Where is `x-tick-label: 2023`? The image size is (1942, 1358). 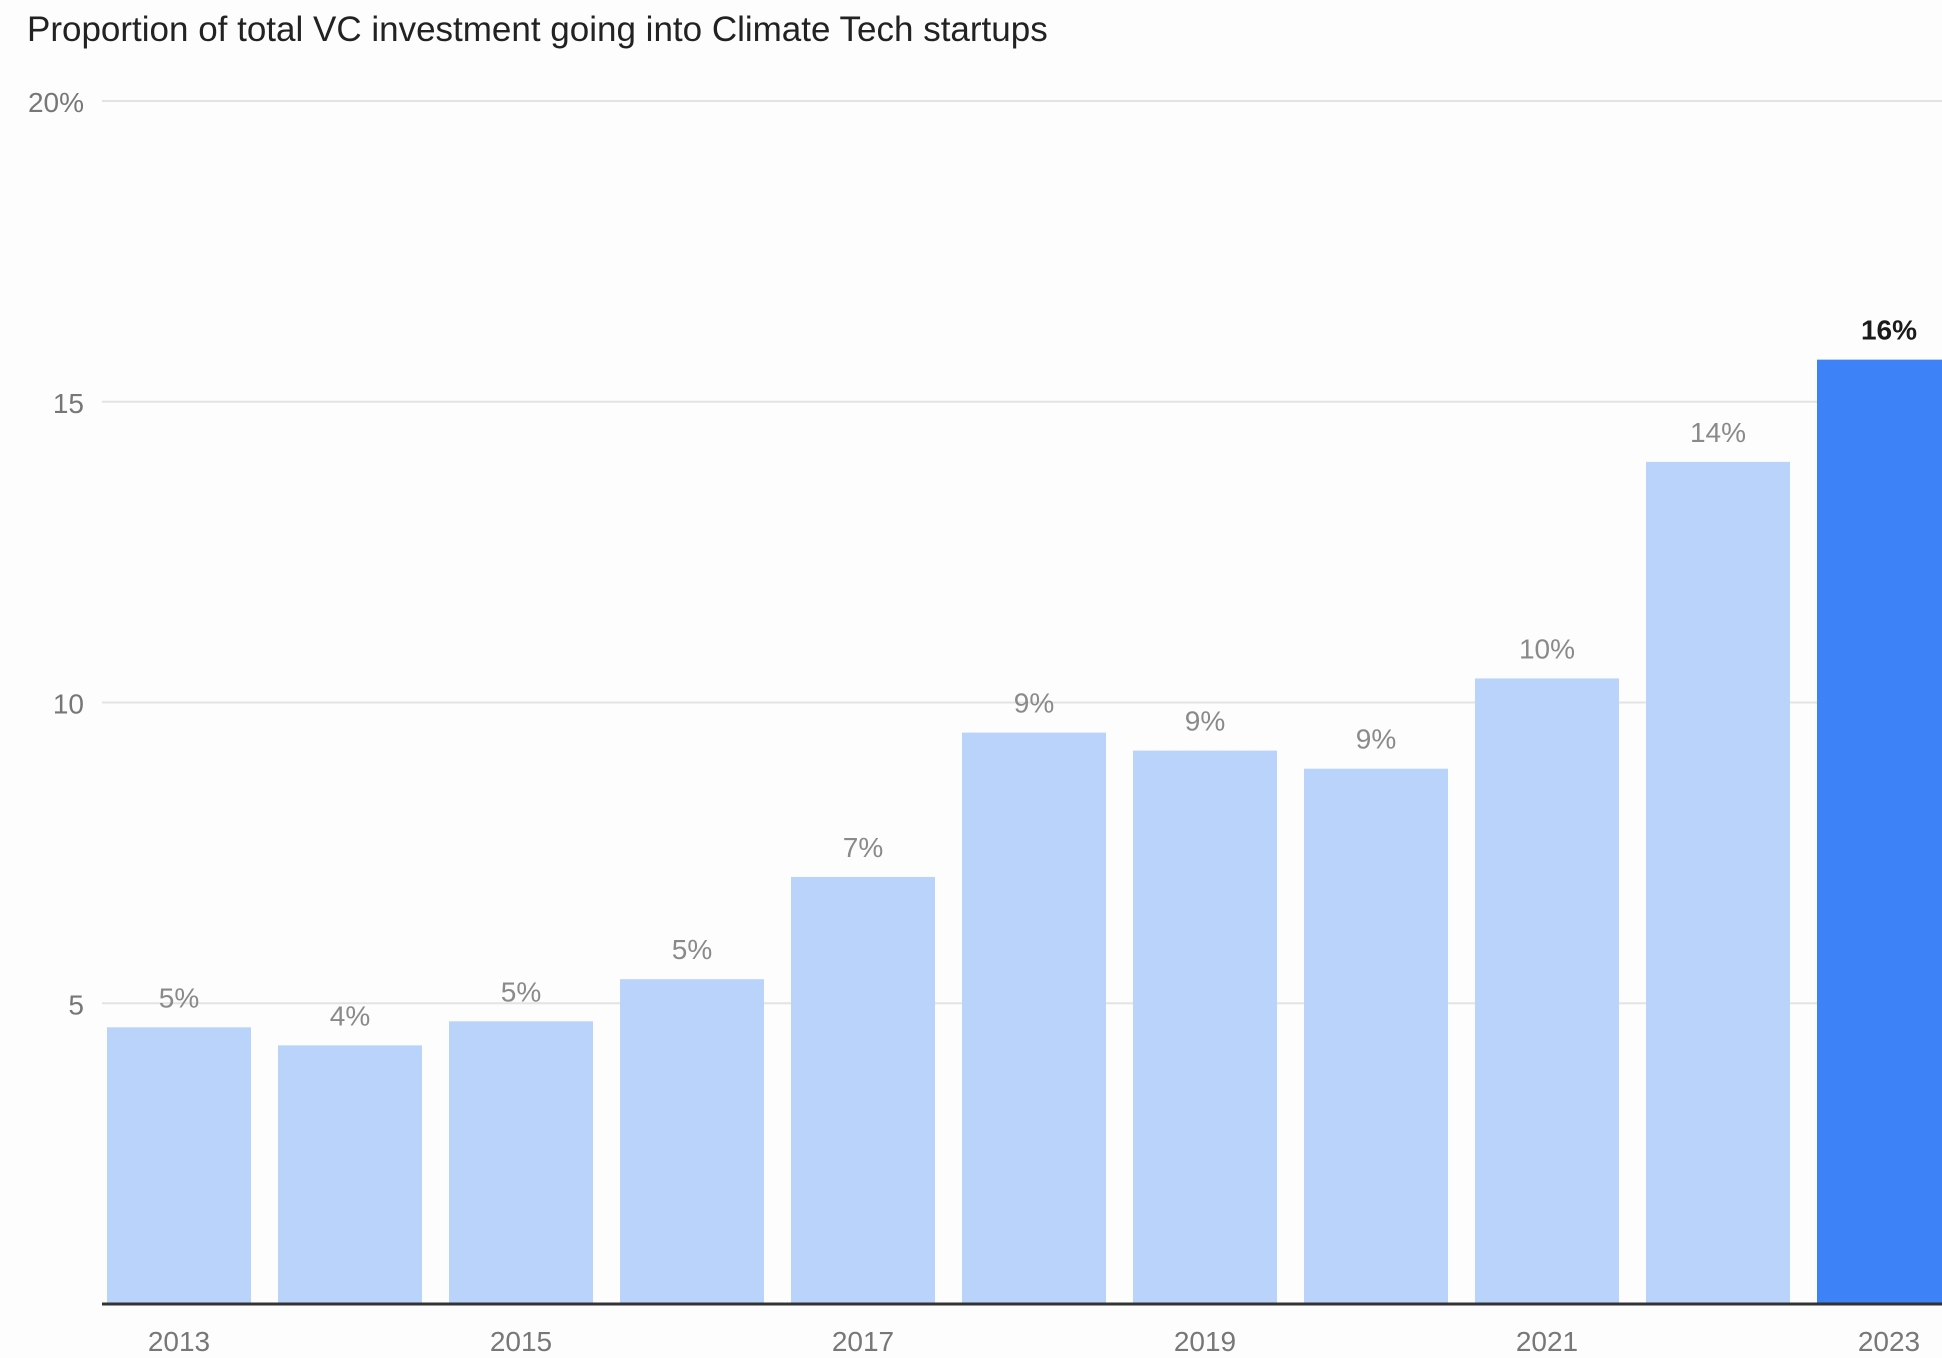
x-tick-label: 2023 is located at coordinates (1889, 1341).